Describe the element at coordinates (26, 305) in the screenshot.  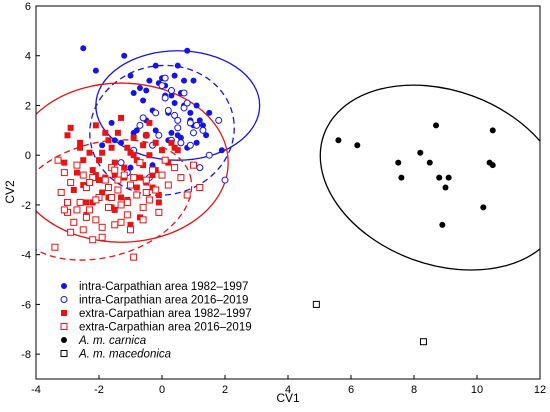
I see `y-tick-label: -6` at that location.